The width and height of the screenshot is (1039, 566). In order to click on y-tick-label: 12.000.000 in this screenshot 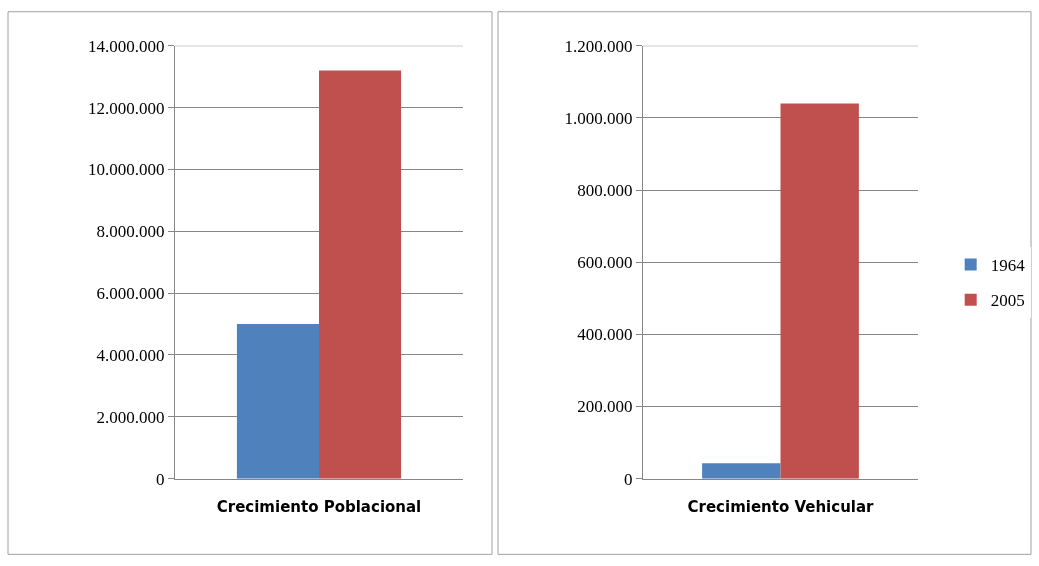, I will do `click(126, 108)`.